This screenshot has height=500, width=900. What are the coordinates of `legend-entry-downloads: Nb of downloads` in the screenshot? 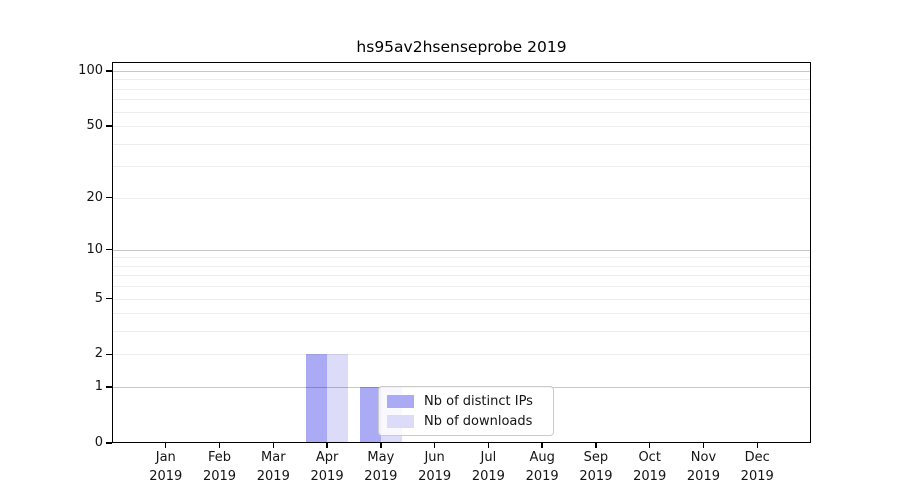 It's located at (466, 421).